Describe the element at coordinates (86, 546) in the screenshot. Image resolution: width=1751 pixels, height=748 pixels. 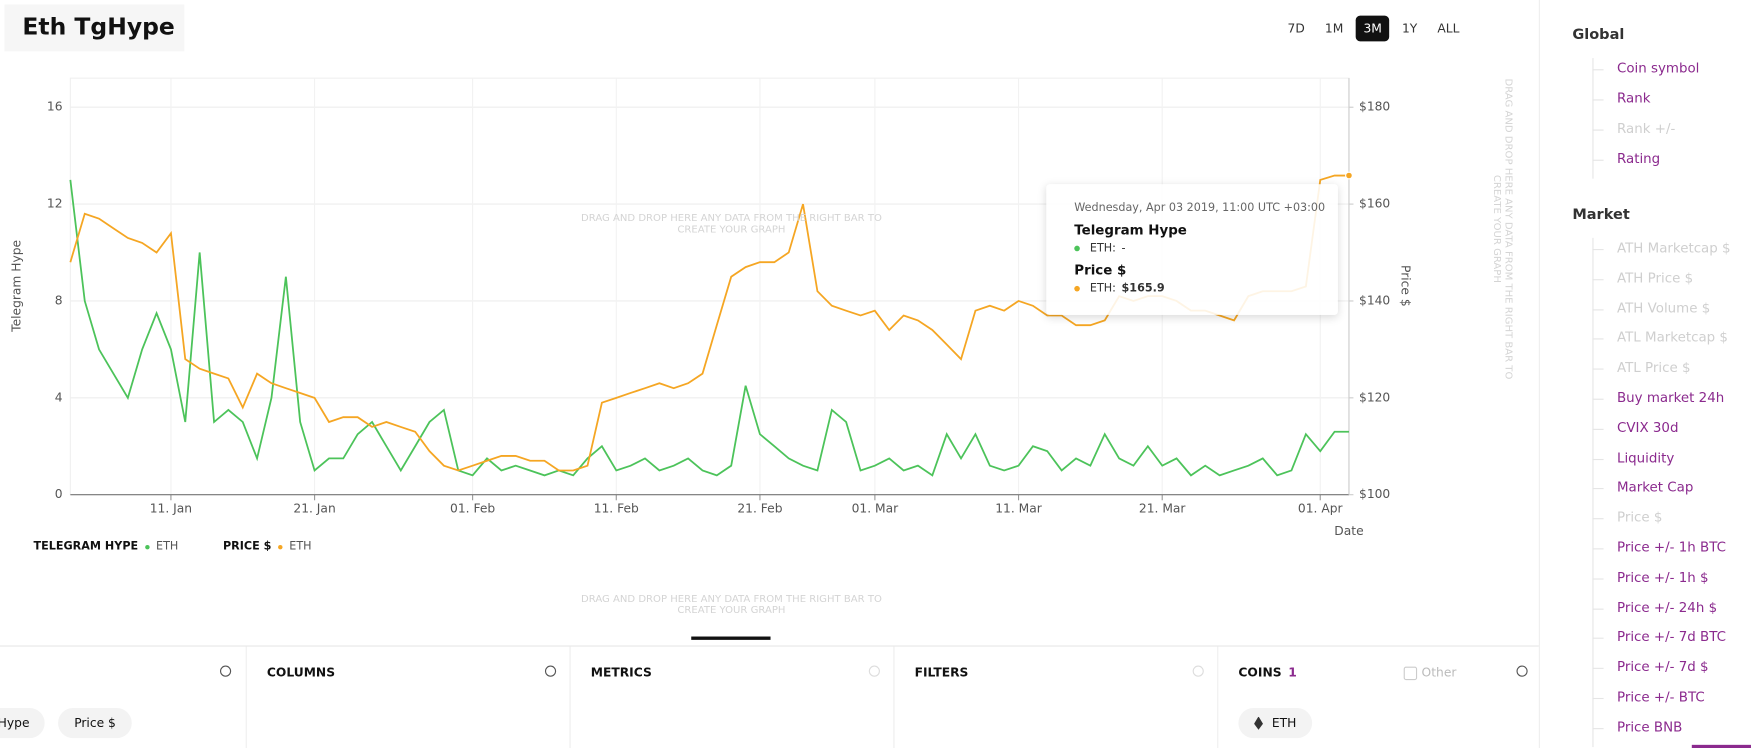
I see `legend-group: TELEGRAM HYPE` at that location.